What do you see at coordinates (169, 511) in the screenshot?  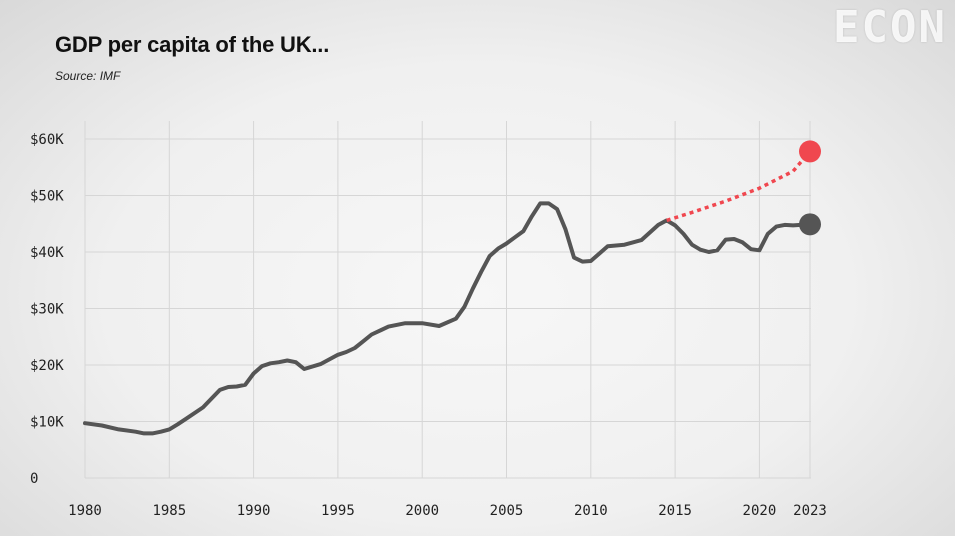 I see `x-tick-label: 1985` at bounding box center [169, 511].